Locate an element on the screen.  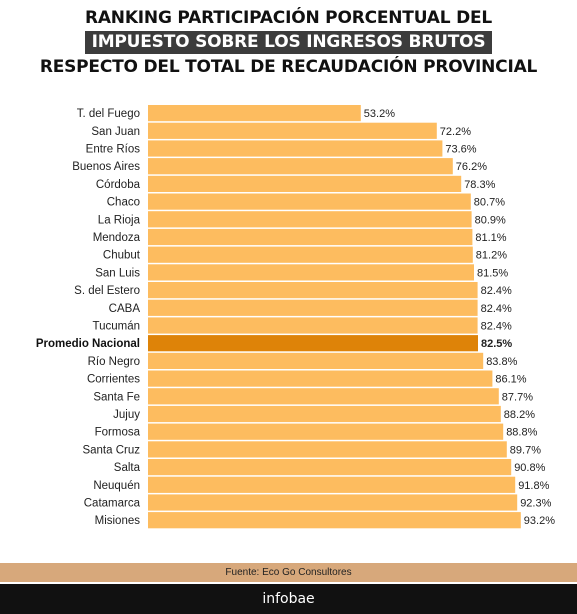
category-label-14: Río Negro is located at coordinates (114, 362).